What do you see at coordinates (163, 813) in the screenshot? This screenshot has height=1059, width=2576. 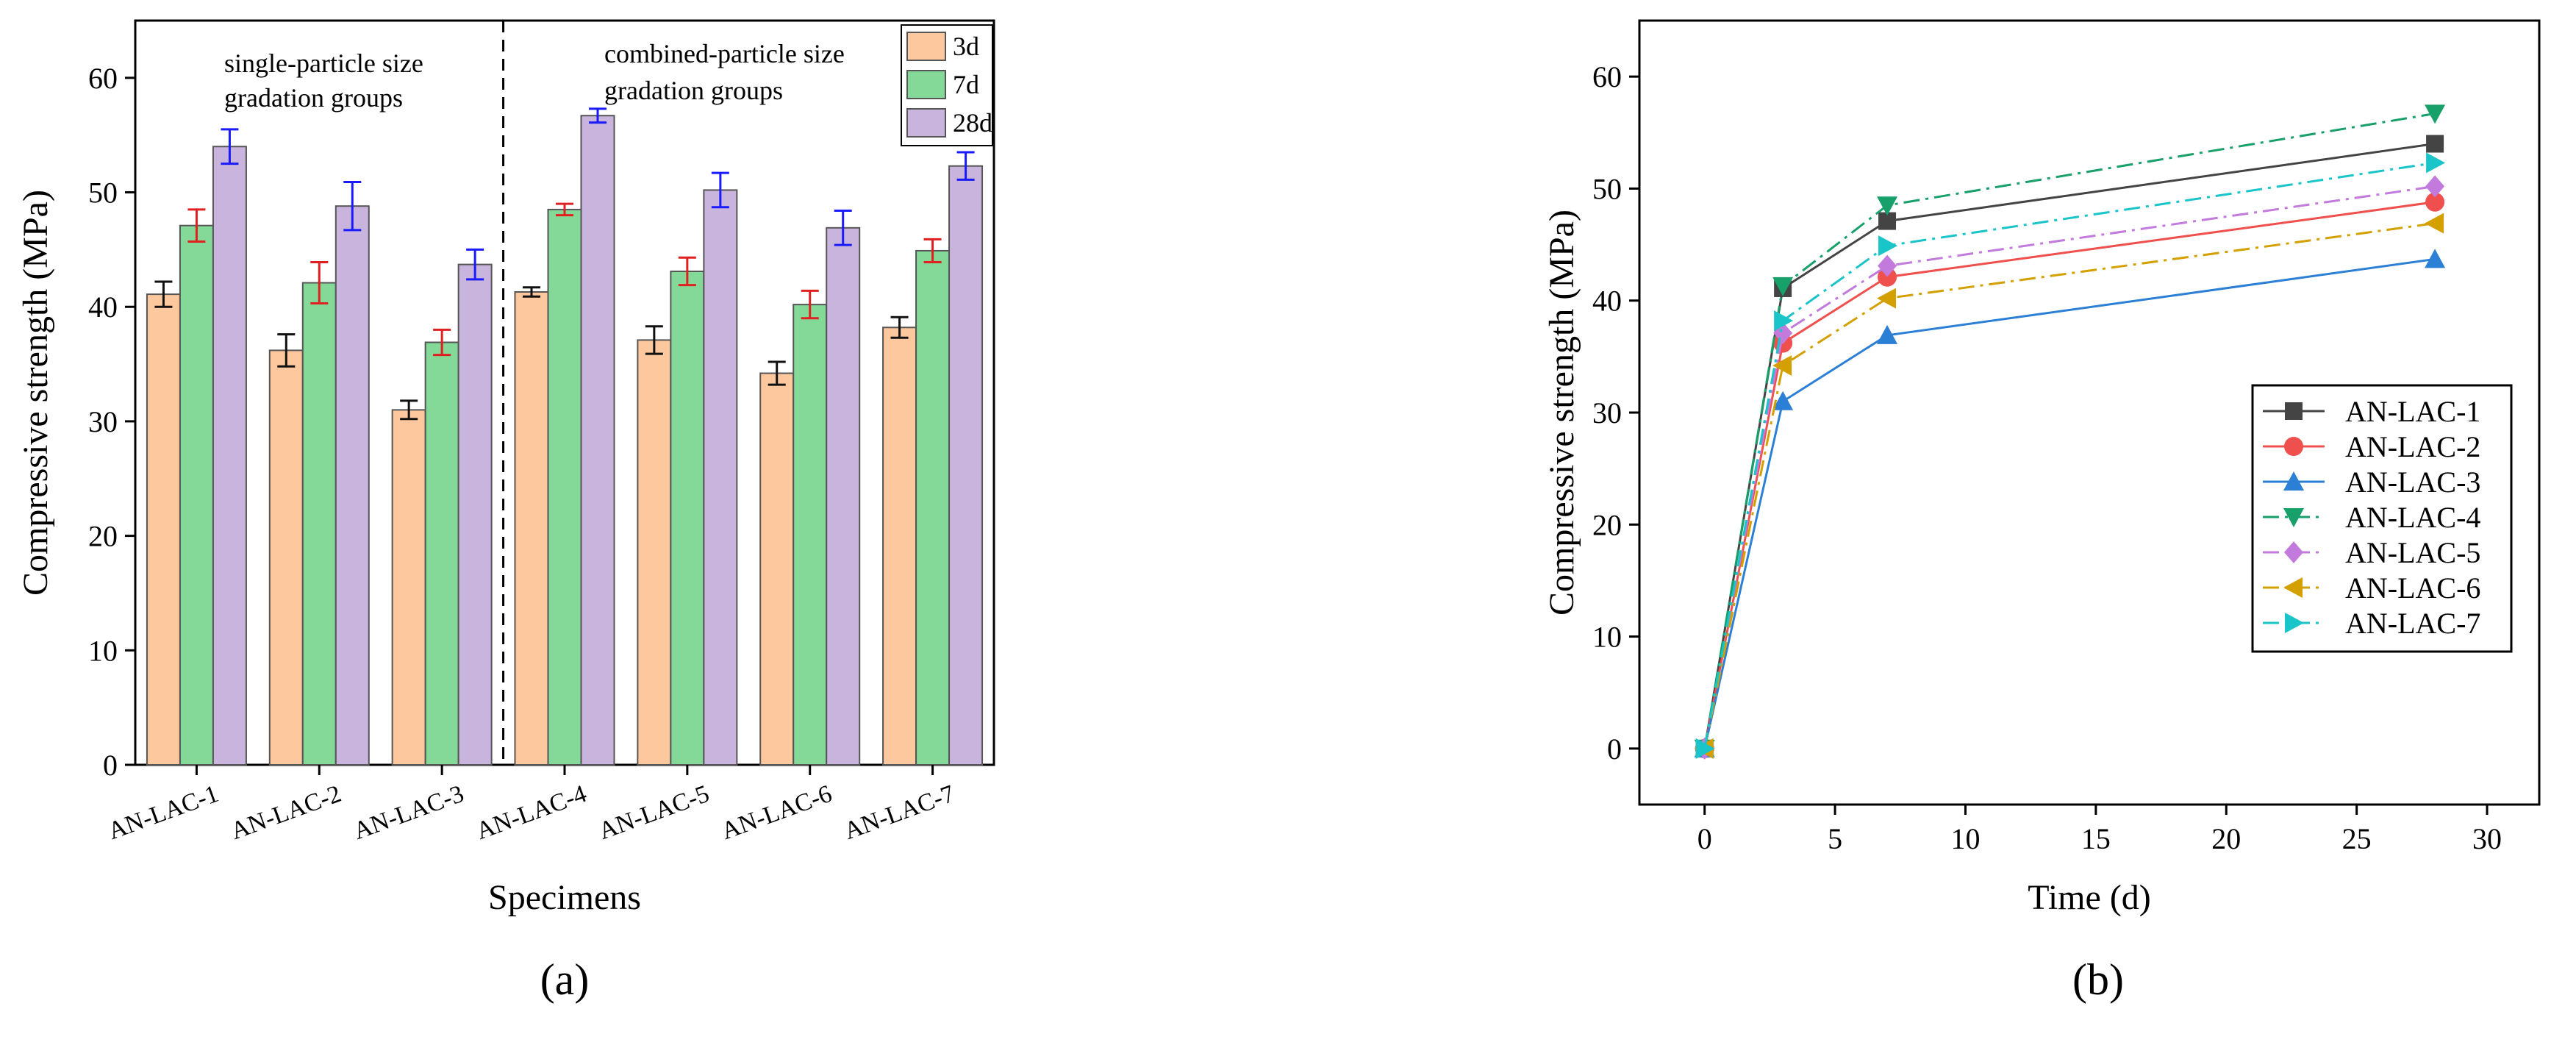 I see `x-tick-label-a: AN-LAC-1` at bounding box center [163, 813].